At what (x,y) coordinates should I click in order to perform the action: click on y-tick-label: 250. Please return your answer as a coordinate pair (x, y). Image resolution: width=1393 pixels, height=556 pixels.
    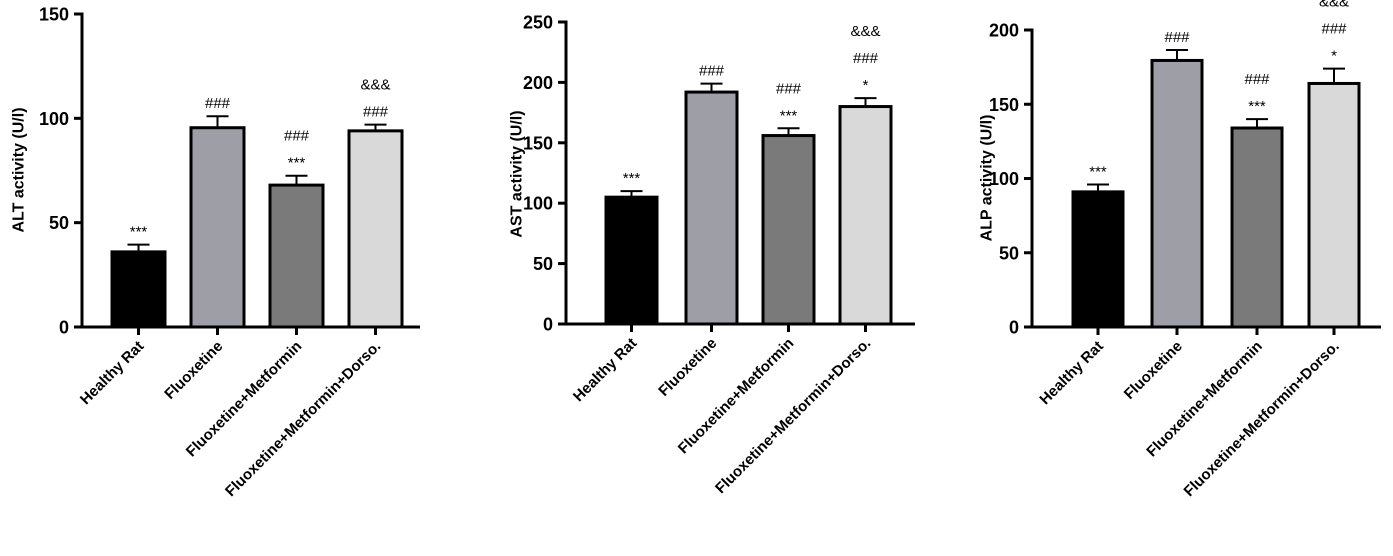
    Looking at the image, I should click on (538, 23).